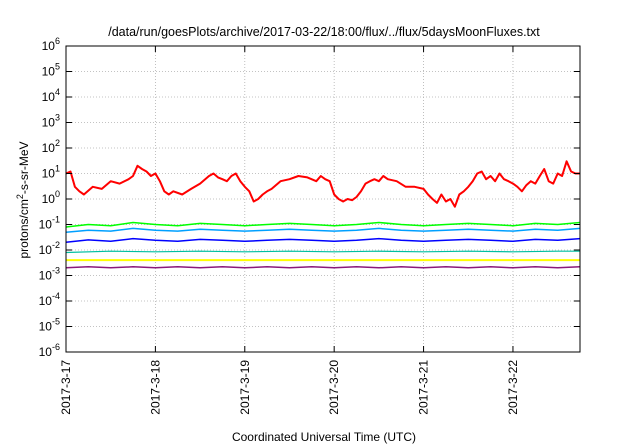 This screenshot has width=640, height=448. I want to click on y-tick-label-exp: 3, so click(57, 118).